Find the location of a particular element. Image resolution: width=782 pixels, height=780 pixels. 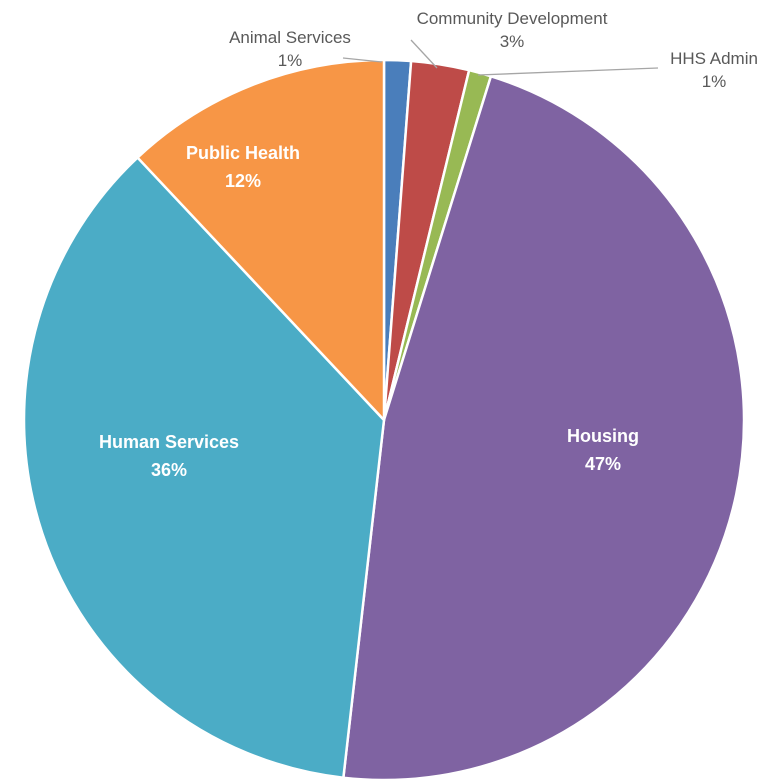

label-animal-services: Animal Services is located at coordinates (290, 37).